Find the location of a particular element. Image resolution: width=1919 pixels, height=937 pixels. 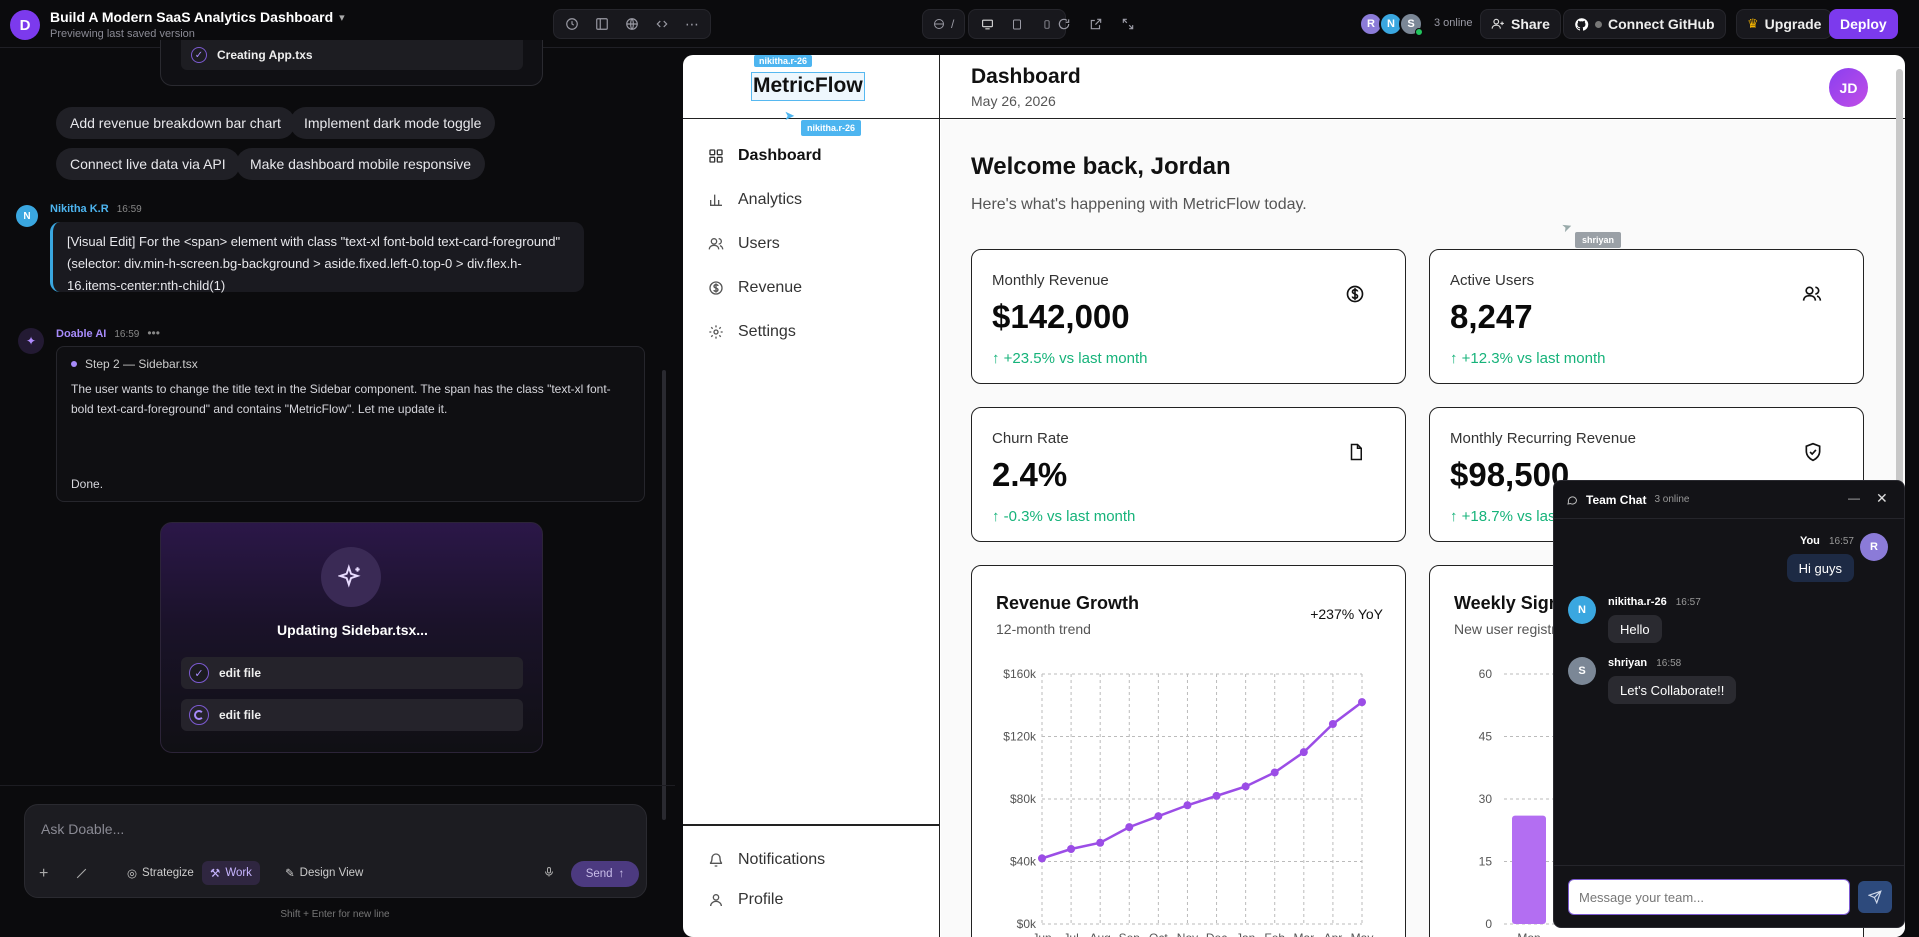

sidebar-item-dashboard: Dashboard is located at coordinates (765, 156).